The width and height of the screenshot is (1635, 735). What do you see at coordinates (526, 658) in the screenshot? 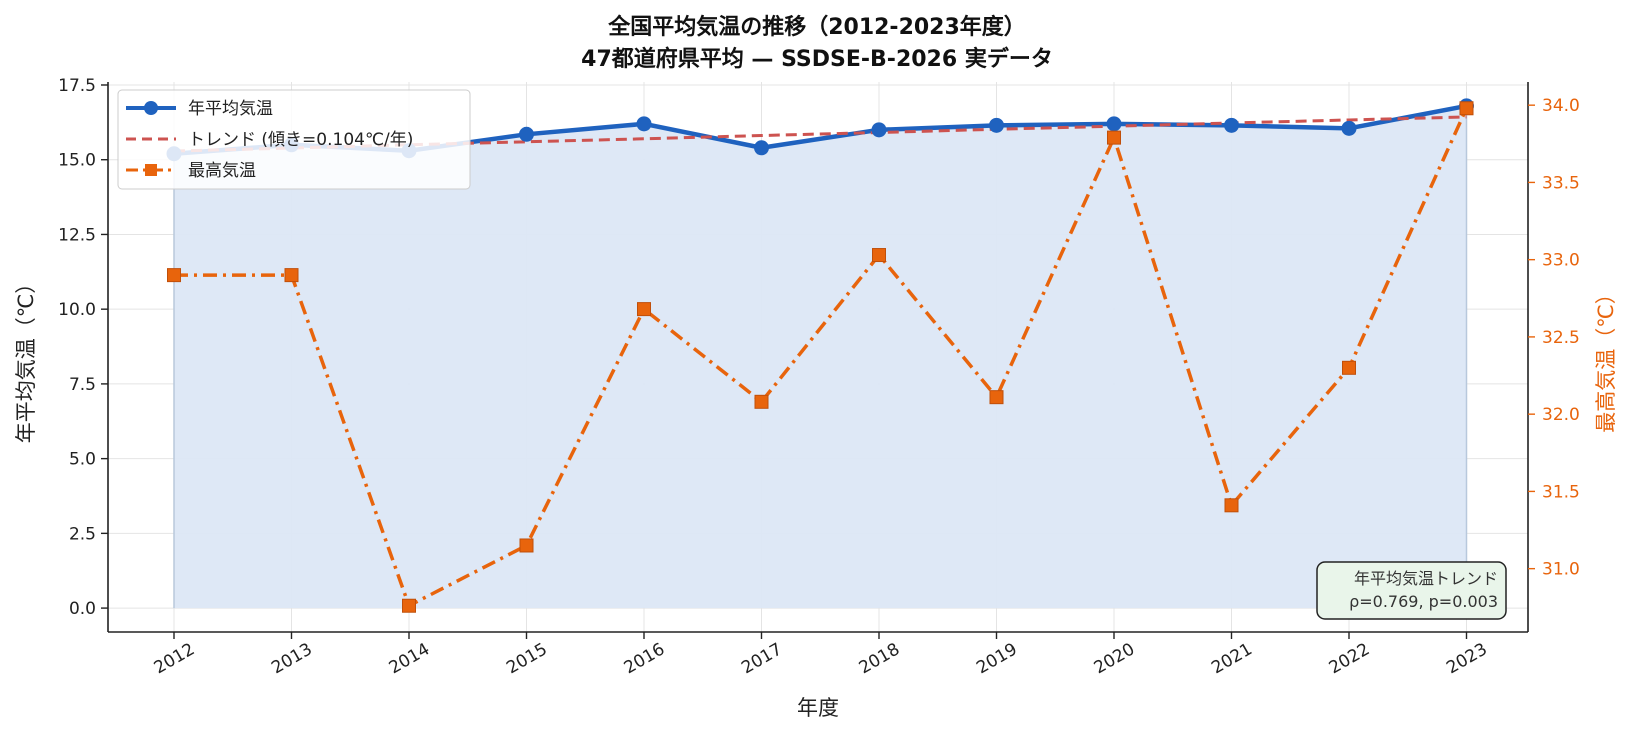
I see `x-tick-label: 2015` at bounding box center [526, 658].